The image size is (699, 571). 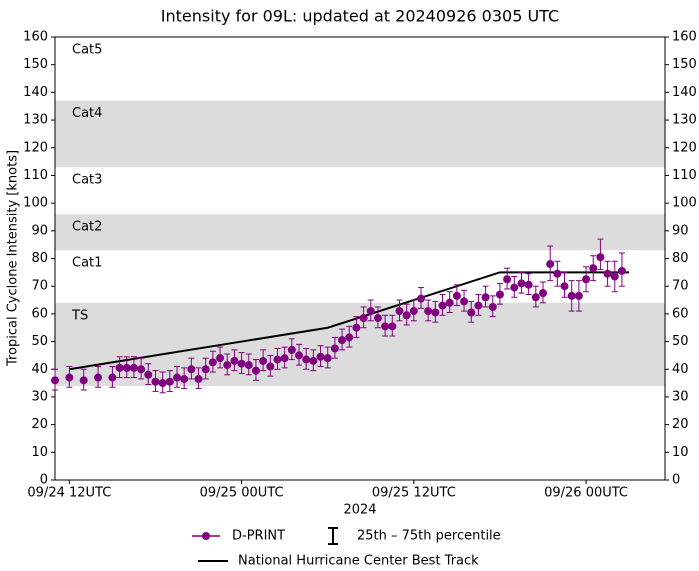 I want to click on y-tick-label: 40, so click(x=39, y=369).